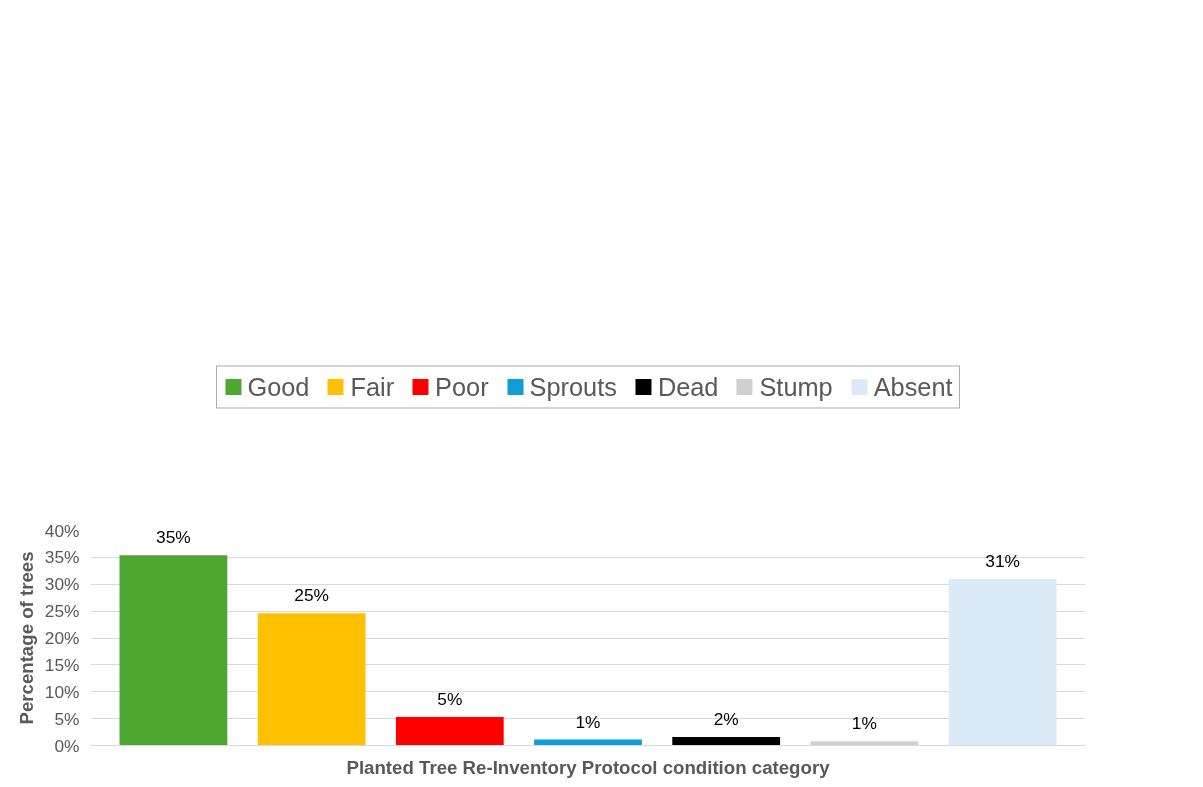 The image size is (1203, 787). I want to click on y-tick-label: 5%, so click(67, 718).